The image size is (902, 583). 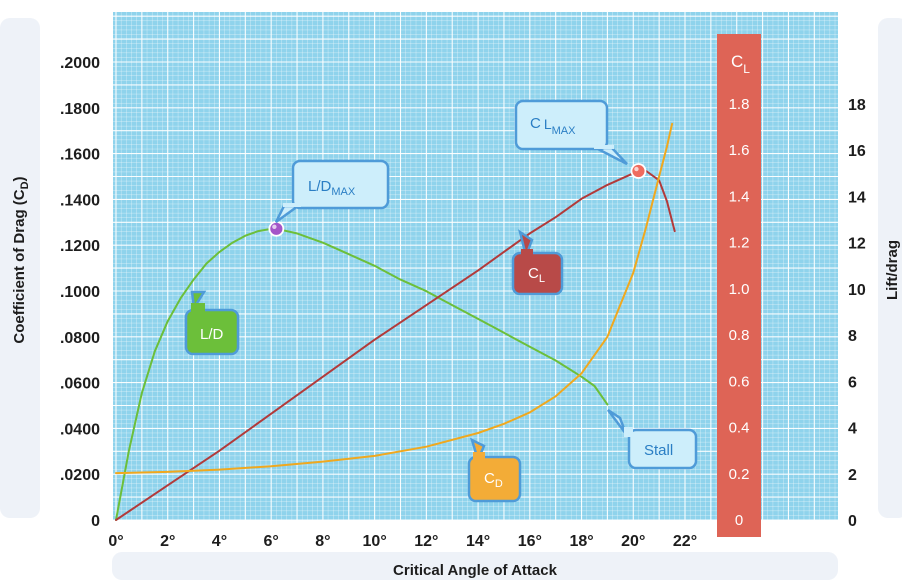 What do you see at coordinates (95, 521) in the screenshot?
I see `cd-tick-label: 0` at bounding box center [95, 521].